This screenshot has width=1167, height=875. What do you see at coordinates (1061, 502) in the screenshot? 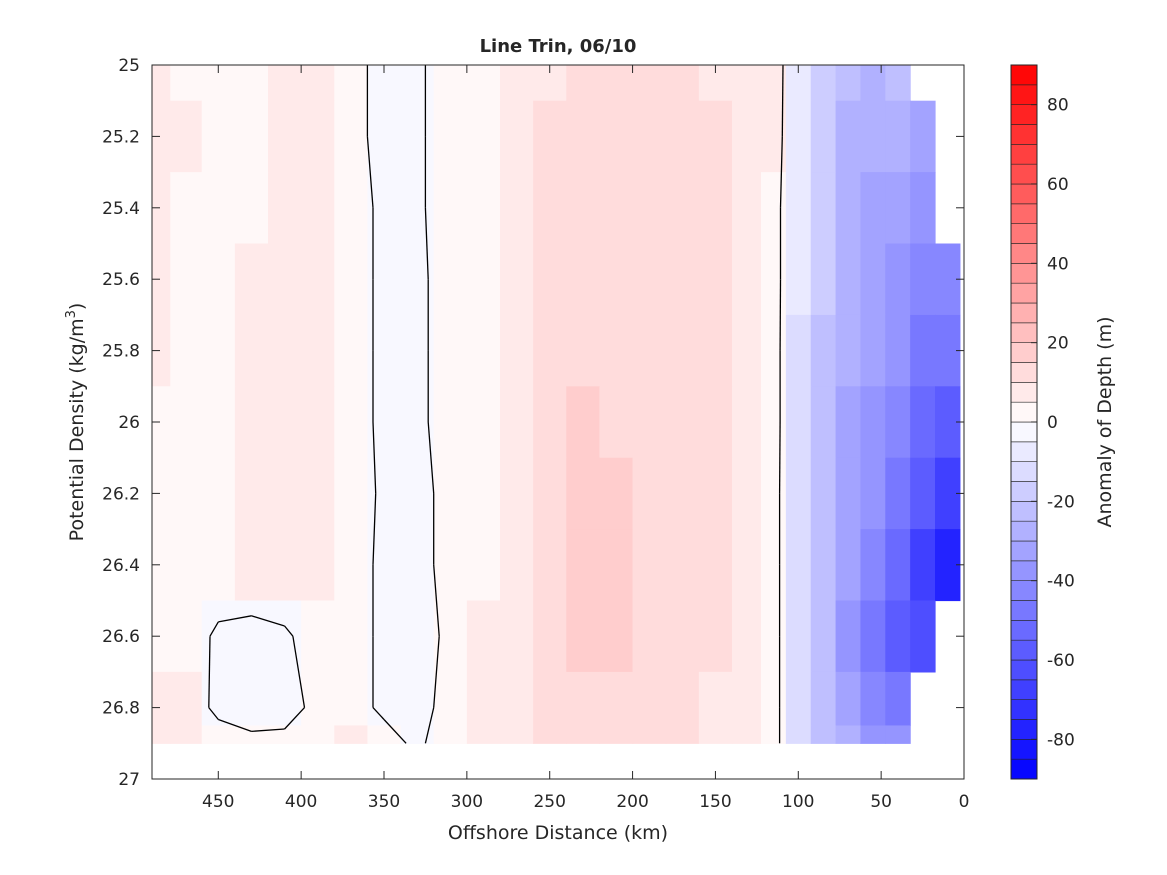
I see `colorbar-tick-label: -20` at bounding box center [1061, 502].